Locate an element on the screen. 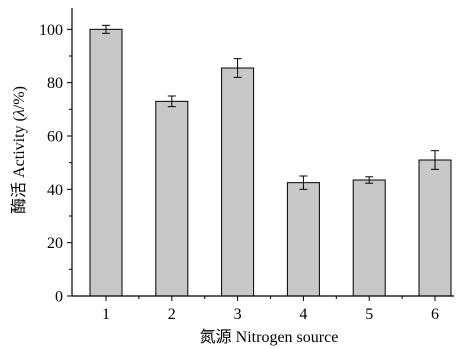 The height and width of the screenshot is (349, 459). y-axis-title-symbol: λ is located at coordinates (19, 113).